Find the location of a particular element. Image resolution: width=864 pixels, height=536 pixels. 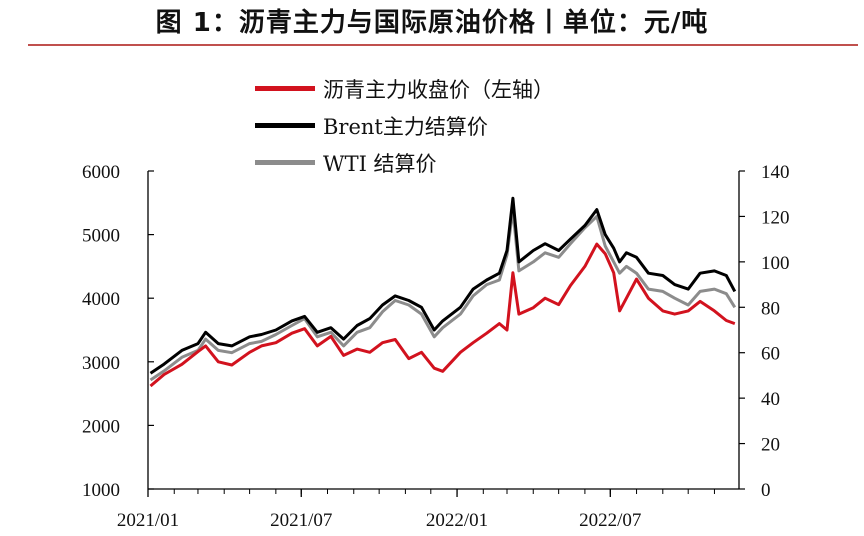

y-right-tick-label: 140 is located at coordinates (775, 172).